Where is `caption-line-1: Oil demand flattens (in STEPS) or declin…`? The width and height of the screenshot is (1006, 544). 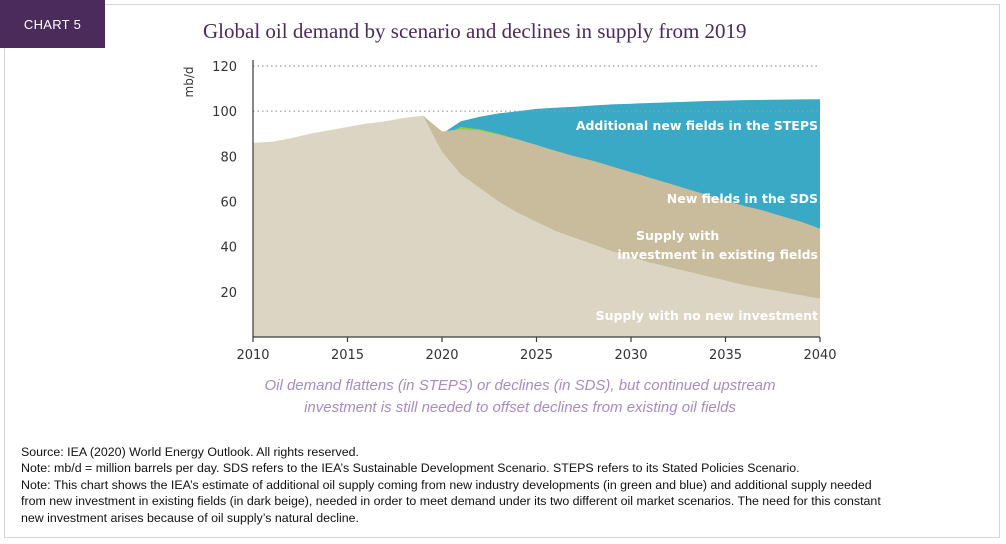 caption-line-1: Oil demand flattens (in STEPS) or declin… is located at coordinates (520, 385).